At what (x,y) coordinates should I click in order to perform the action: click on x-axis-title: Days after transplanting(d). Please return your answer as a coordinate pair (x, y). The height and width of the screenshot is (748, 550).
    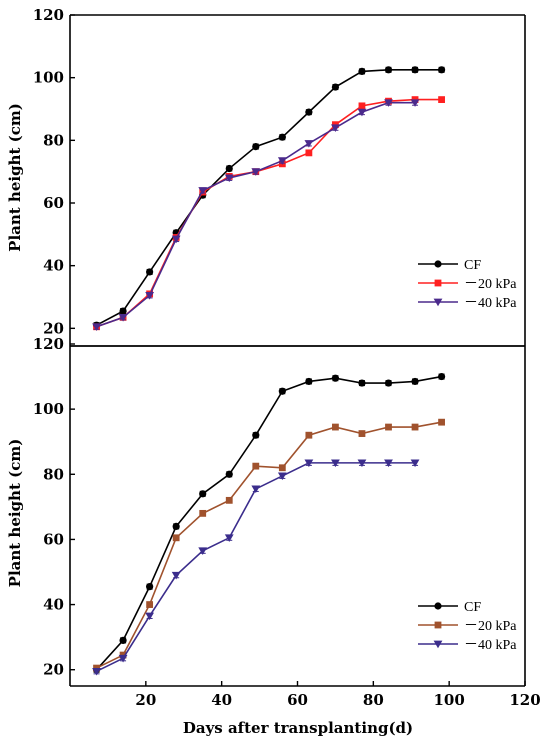
    Looking at the image, I should click on (298, 728).